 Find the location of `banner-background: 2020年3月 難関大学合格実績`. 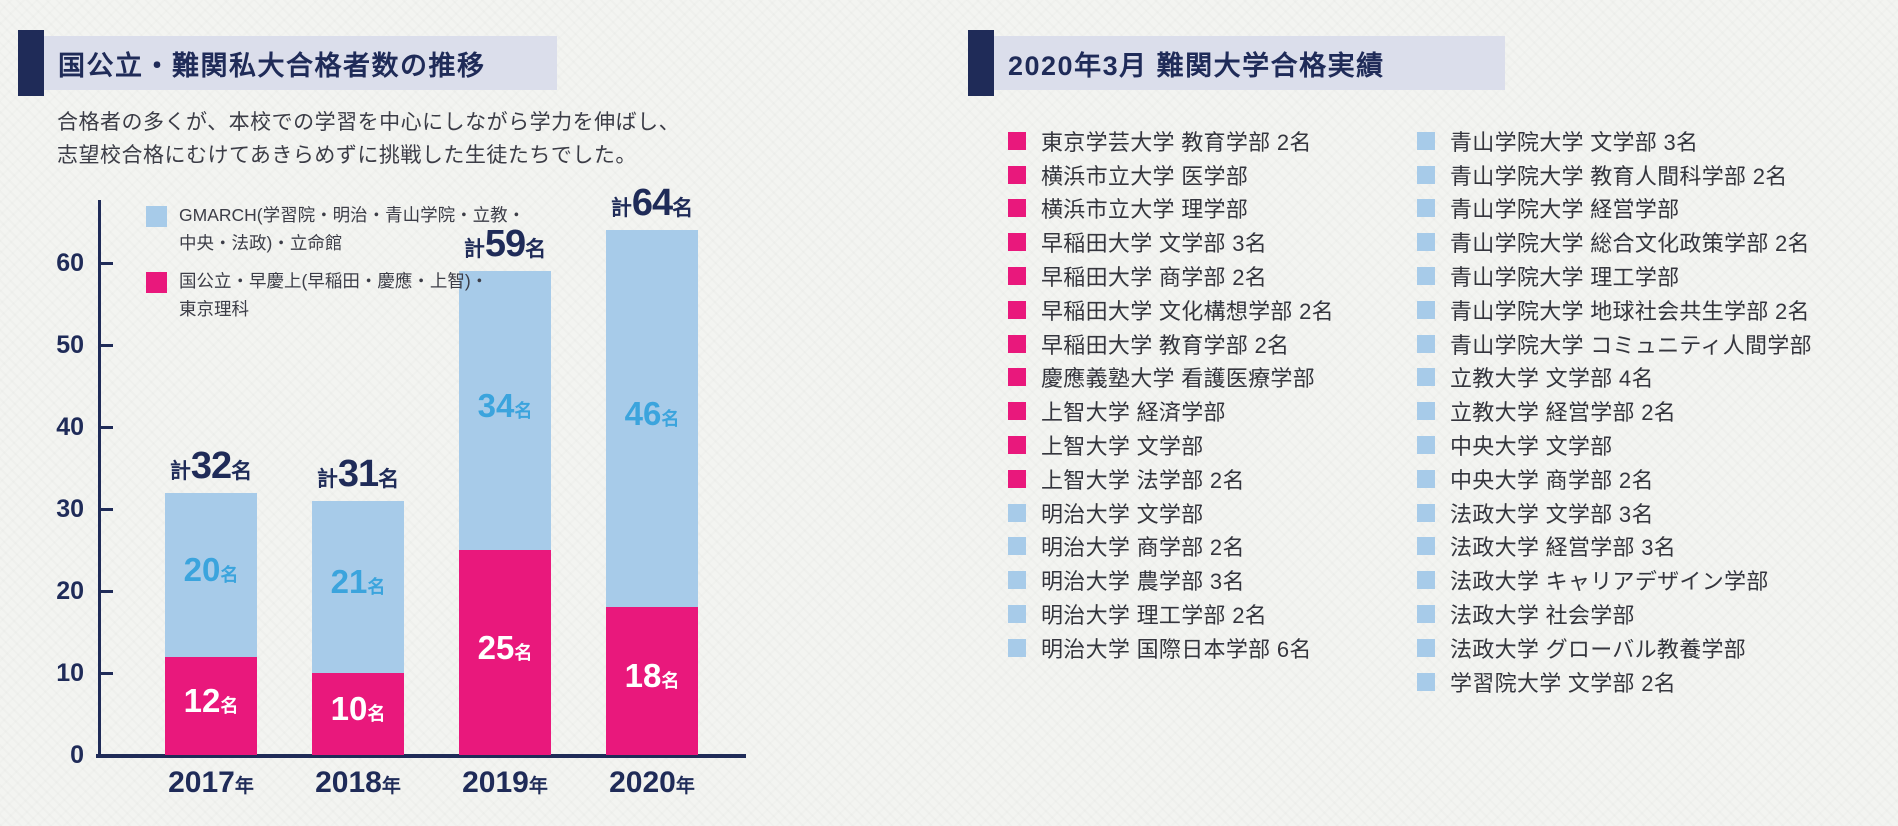

banner-background: 2020年3月 難関大学合格実績 is located at coordinates (1249, 63).